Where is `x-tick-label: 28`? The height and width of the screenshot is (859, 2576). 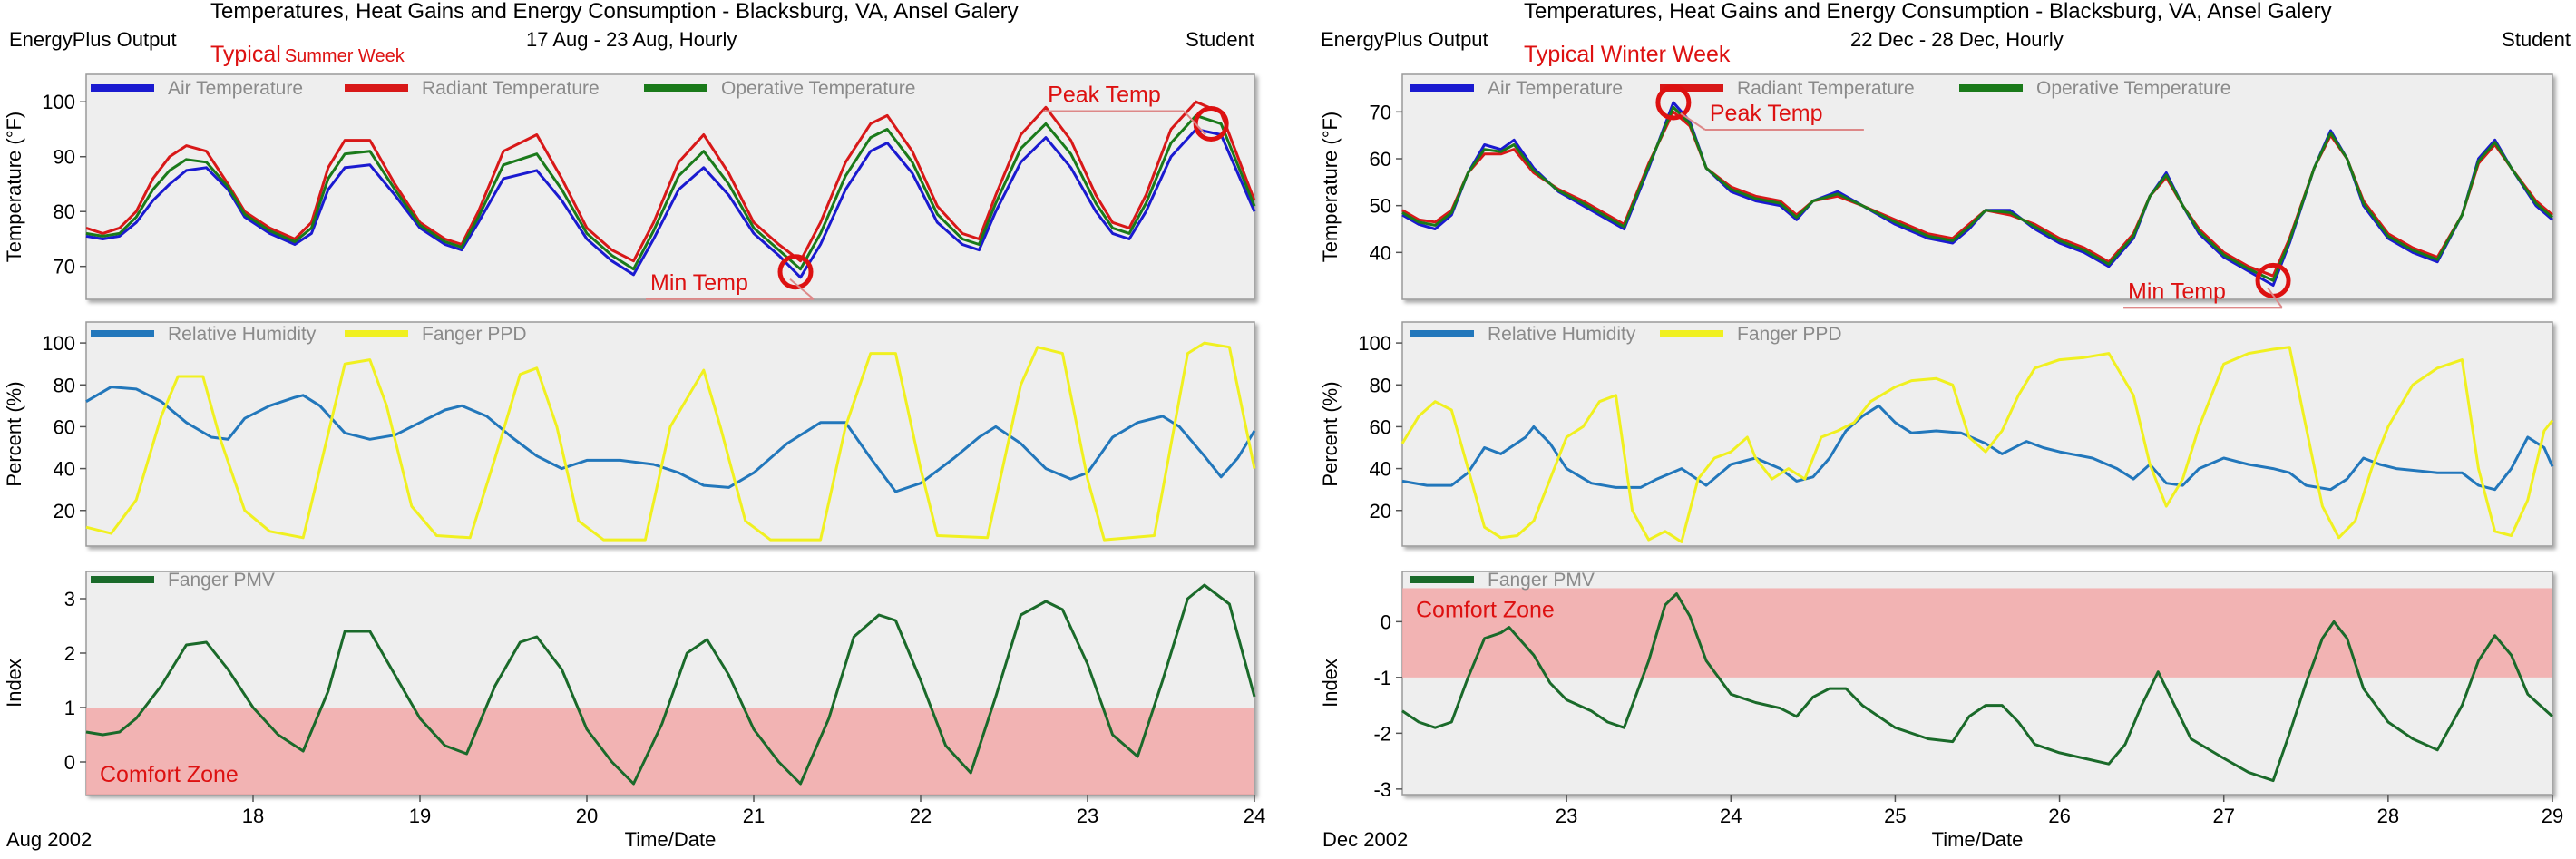 x-tick-label: 28 is located at coordinates (2388, 816).